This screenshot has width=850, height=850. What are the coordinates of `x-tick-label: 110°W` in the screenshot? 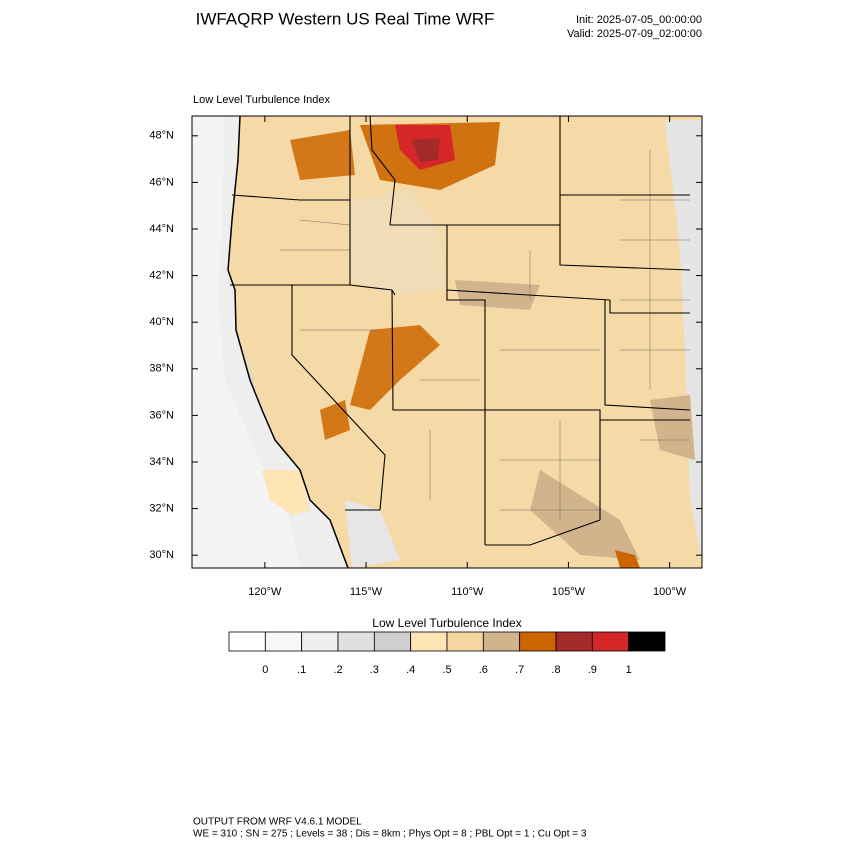 It's located at (467, 592).